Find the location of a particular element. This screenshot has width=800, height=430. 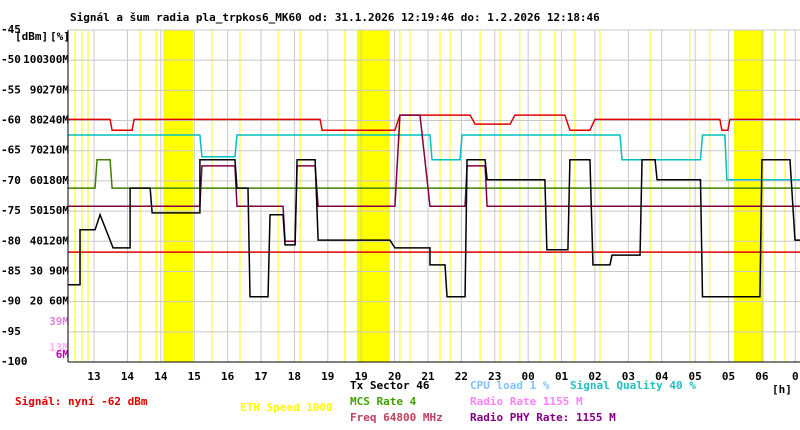

rate-tick-label: 13M is located at coordinates (59, 347).